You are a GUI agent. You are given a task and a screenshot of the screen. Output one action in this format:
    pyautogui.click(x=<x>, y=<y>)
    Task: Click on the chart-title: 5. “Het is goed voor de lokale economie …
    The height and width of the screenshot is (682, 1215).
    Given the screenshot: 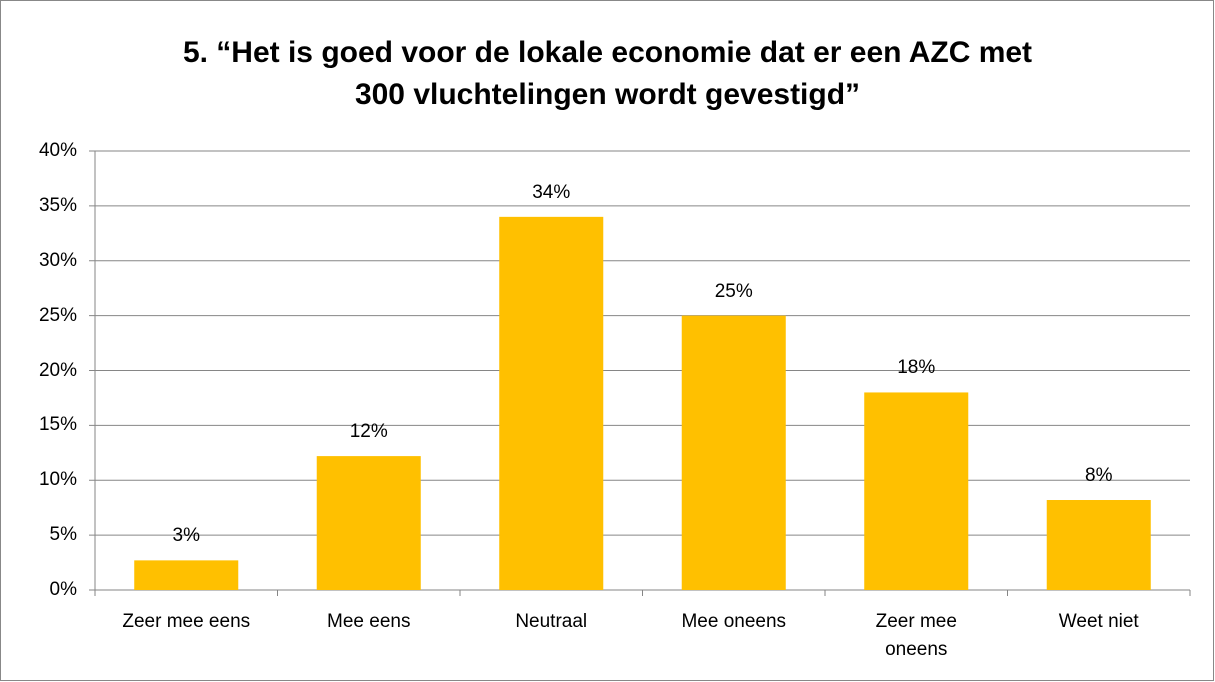 What is the action you would take?
    pyautogui.click(x=607, y=52)
    